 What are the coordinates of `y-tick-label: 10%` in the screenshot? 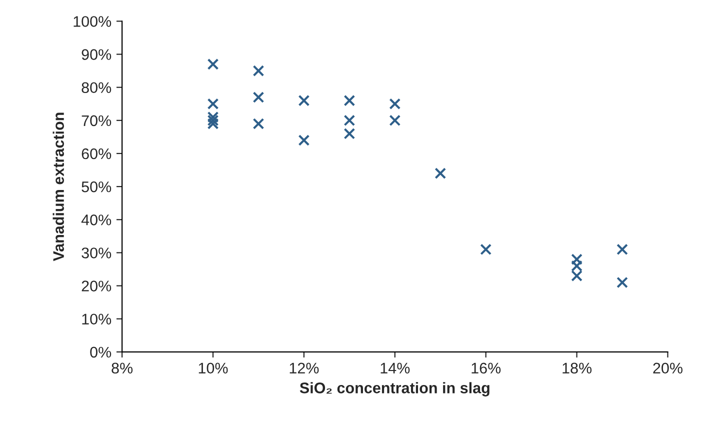 It's located at (97, 319).